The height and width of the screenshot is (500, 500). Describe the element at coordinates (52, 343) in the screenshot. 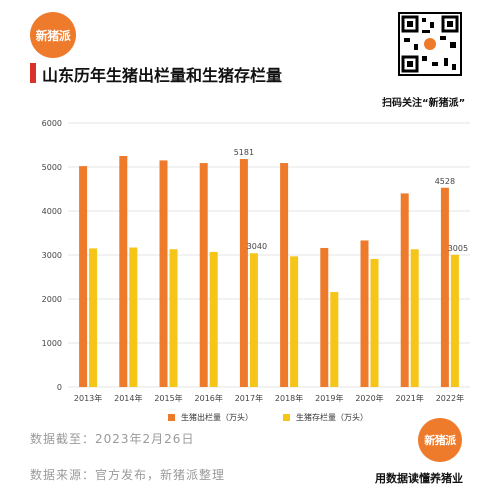

I see `y-tick-label: 1000` at that location.